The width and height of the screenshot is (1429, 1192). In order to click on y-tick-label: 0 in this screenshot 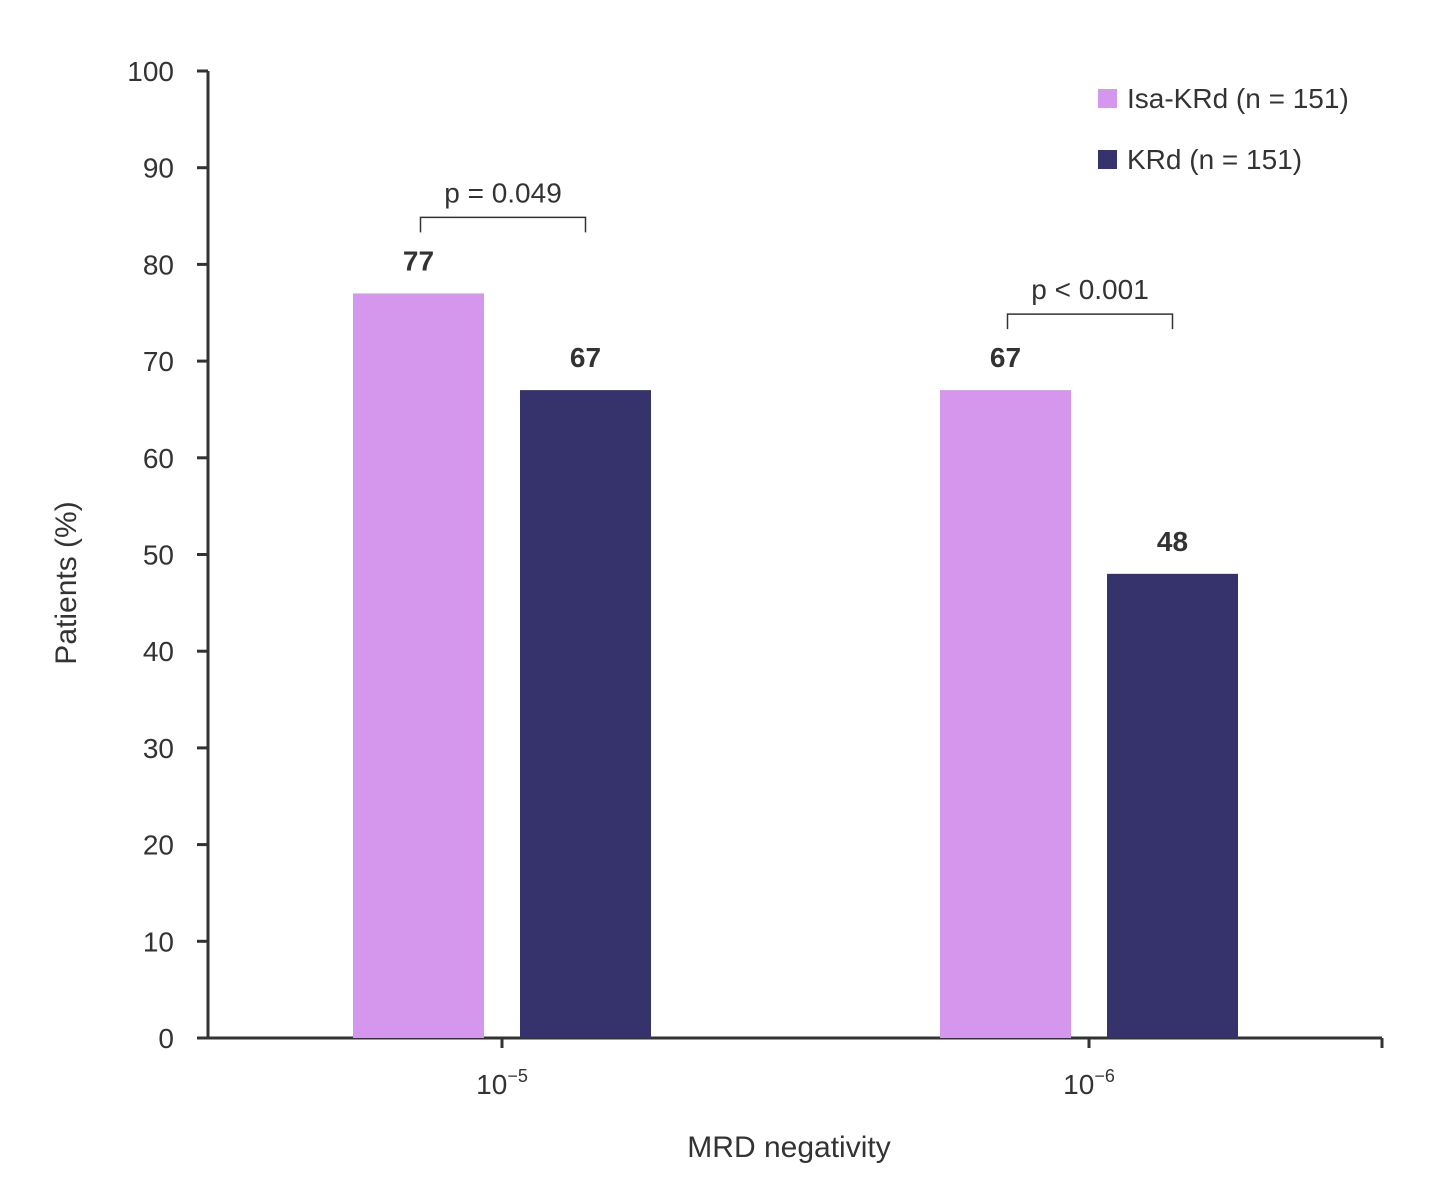, I will do `click(166, 1038)`.